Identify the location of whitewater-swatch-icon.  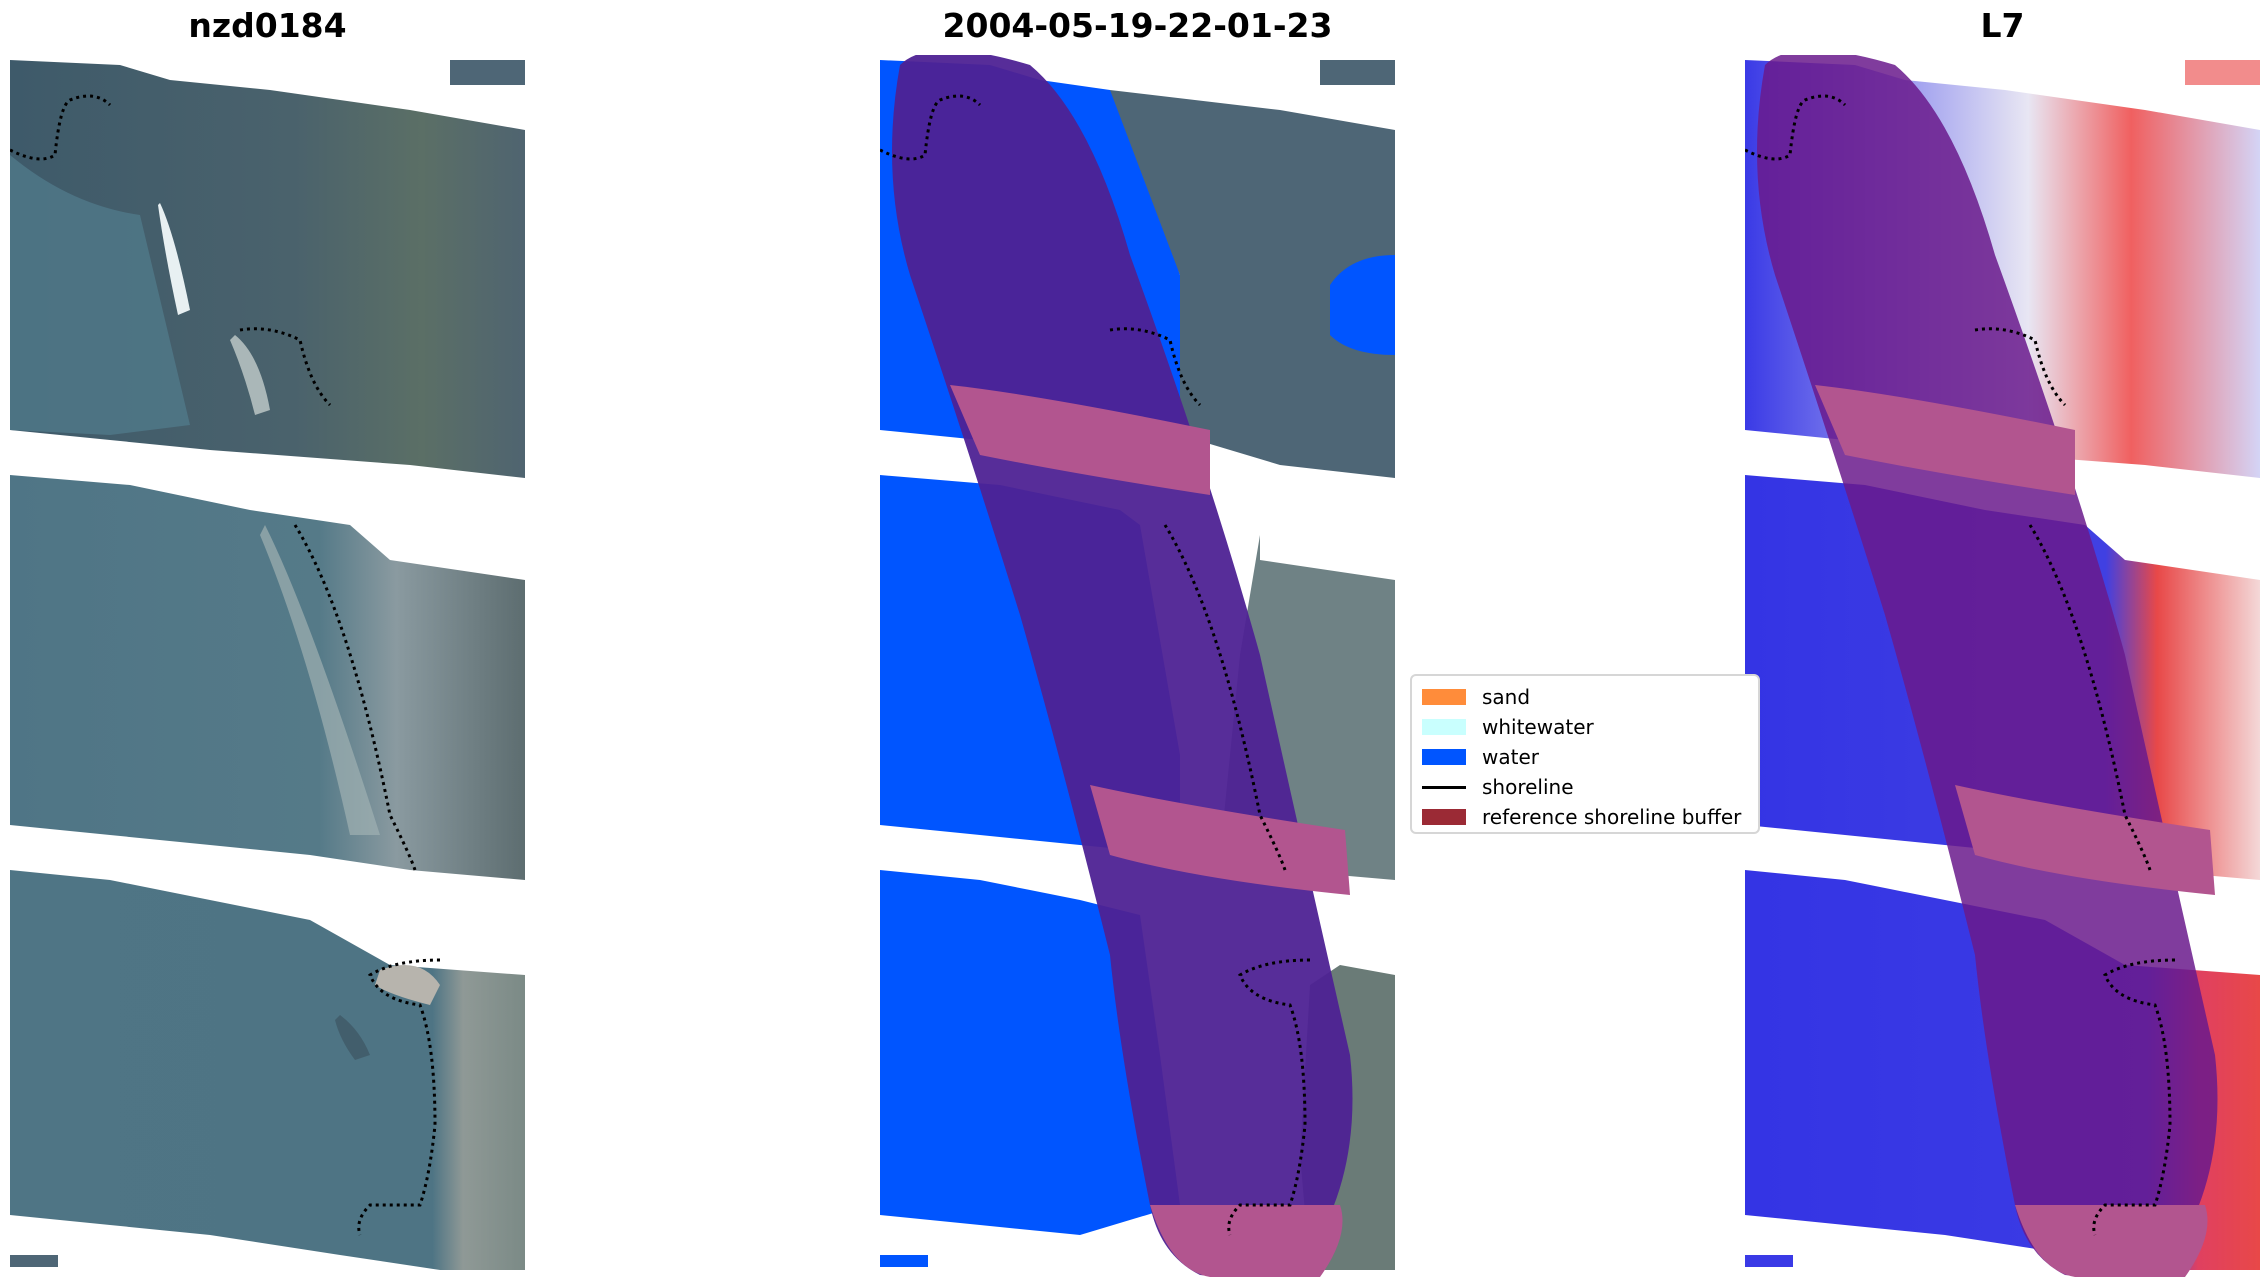
(1444, 727).